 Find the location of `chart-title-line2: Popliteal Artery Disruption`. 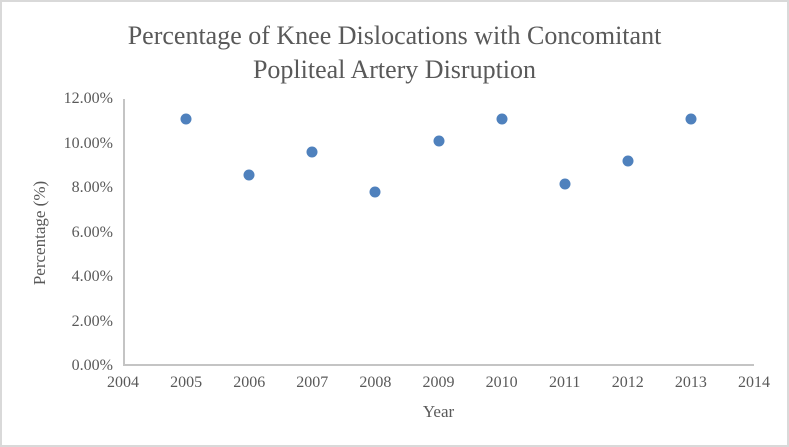

chart-title-line2: Popliteal Artery Disruption is located at coordinates (394, 69).